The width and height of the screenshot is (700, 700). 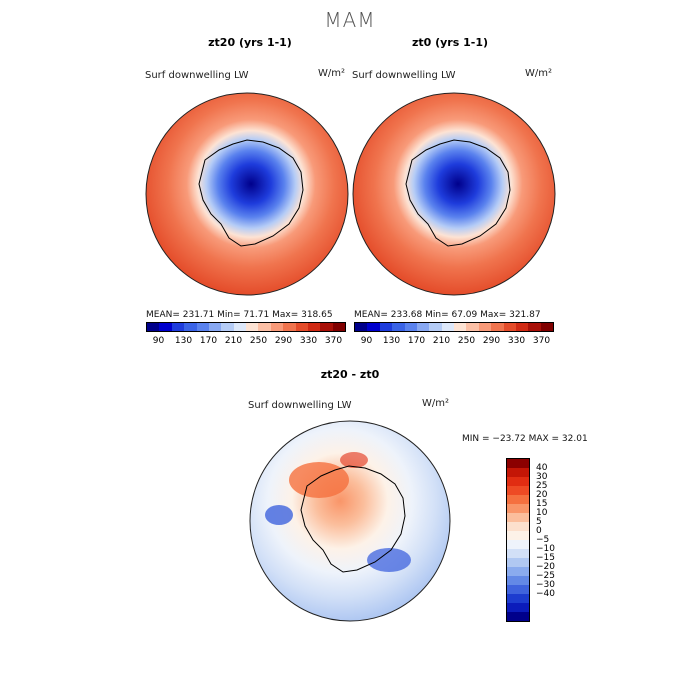 What do you see at coordinates (542, 513) in the screenshot?
I see `diff-colorbar-label: 10` at bounding box center [542, 513].